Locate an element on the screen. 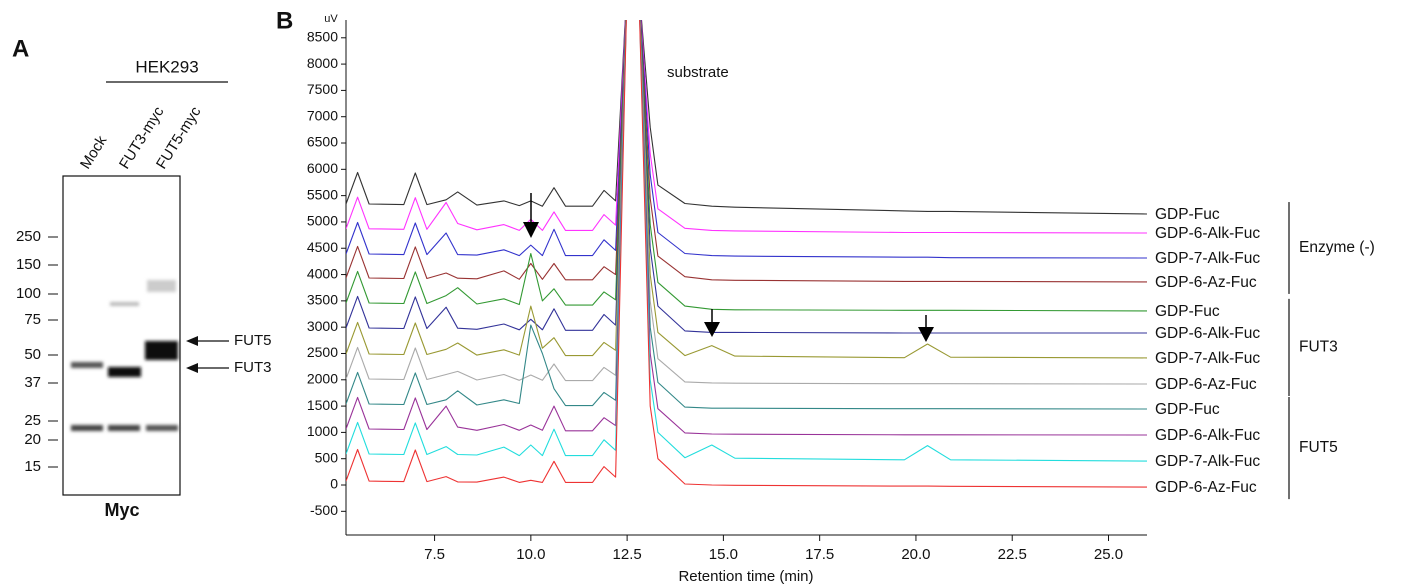 The image size is (1408, 588). x-tick-label: 10.0 is located at coordinates (530, 554).